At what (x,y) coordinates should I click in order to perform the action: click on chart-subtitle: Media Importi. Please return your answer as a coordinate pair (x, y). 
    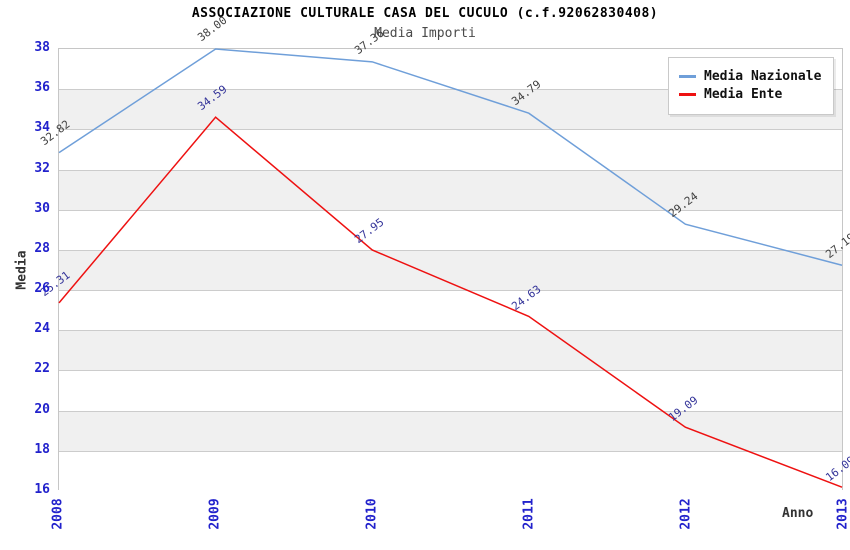
    Looking at the image, I should click on (425, 33).